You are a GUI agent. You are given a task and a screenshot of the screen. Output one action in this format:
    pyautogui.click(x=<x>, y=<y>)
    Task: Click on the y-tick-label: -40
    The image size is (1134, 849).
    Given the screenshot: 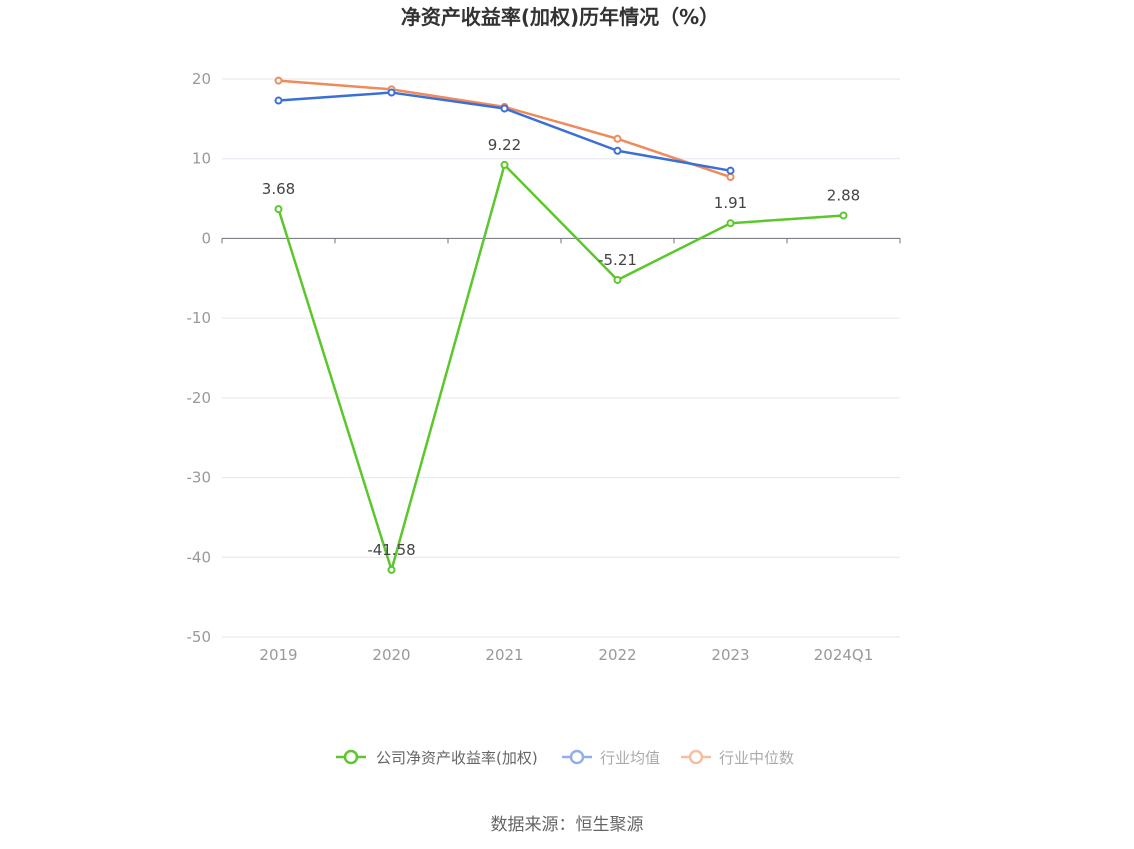 What is the action you would take?
    pyautogui.click(x=199, y=557)
    